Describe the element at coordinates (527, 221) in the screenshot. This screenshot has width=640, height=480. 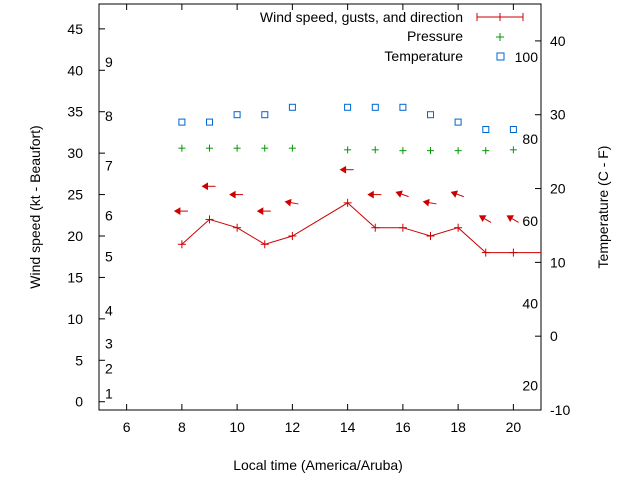
I see `fahrenheit-labels: 20 40 60 80 100` at that location.